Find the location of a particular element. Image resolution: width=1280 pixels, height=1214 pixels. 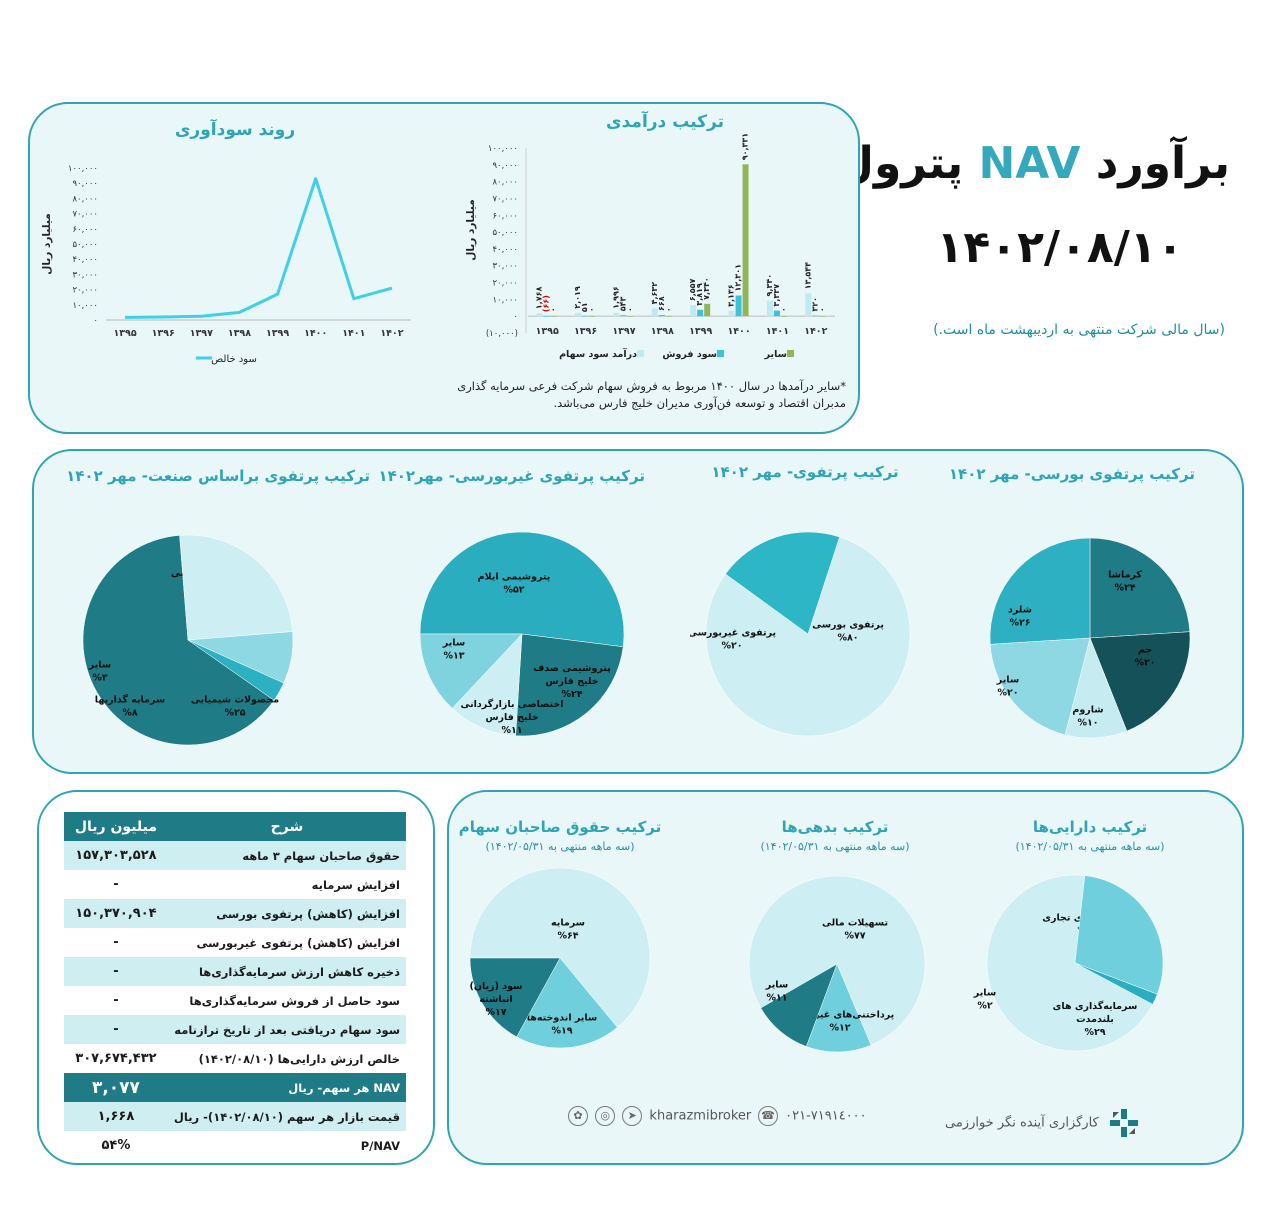

nav-row-label: حقوق صاحبان سهام ۳ ماهه is located at coordinates (286, 855).